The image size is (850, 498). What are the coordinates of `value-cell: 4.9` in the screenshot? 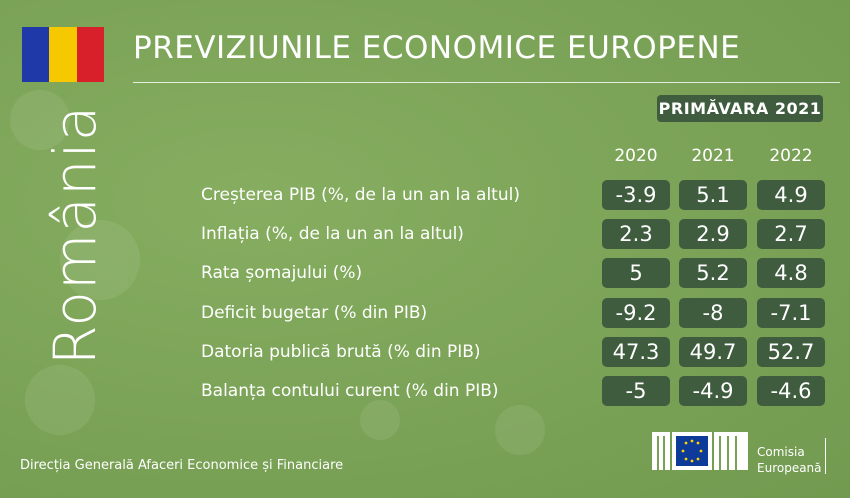 It's located at (791, 195).